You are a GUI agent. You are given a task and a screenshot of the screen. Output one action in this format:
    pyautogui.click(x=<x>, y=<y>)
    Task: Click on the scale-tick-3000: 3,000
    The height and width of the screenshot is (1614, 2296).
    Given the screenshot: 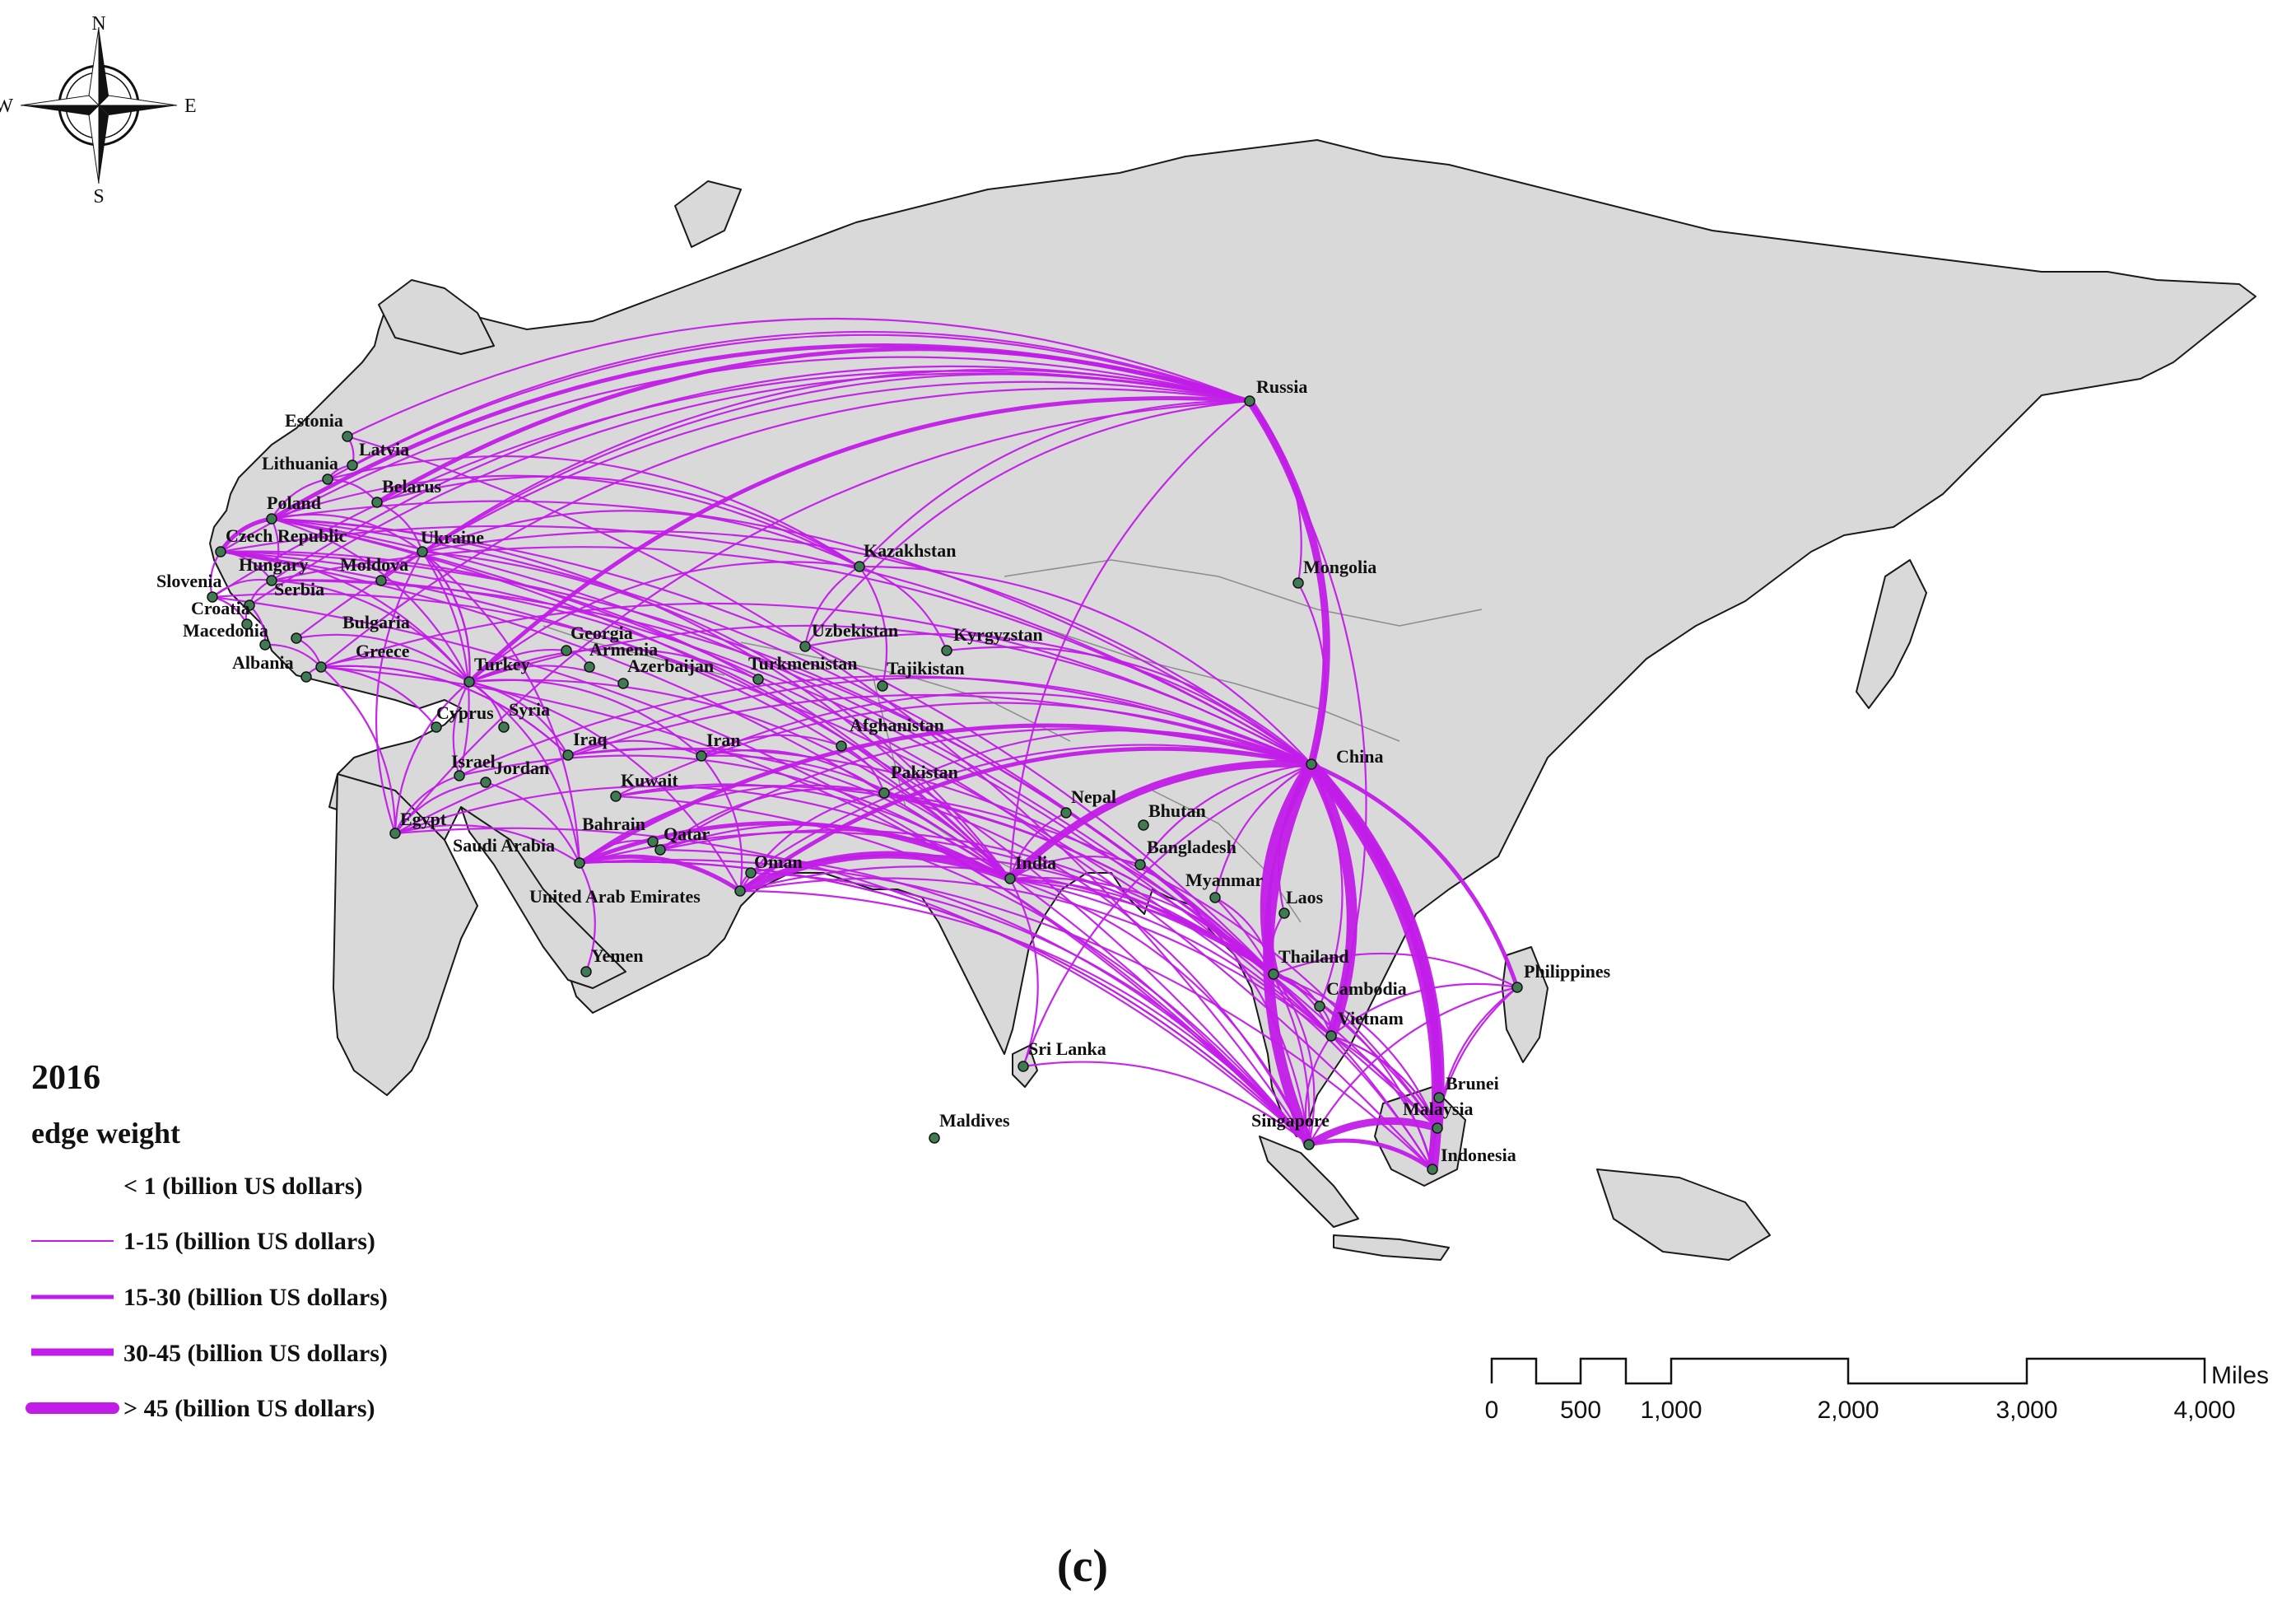 What is the action you would take?
    pyautogui.click(x=2026, y=1410)
    